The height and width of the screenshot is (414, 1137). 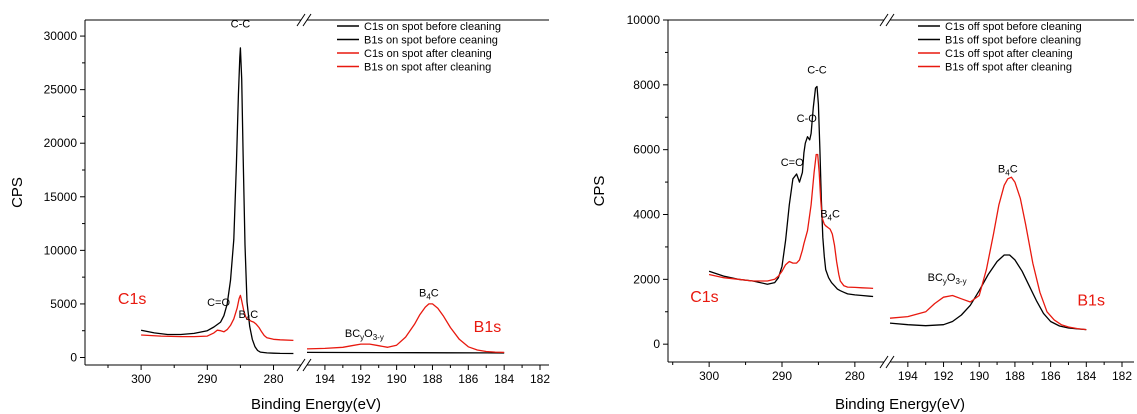 What do you see at coordinates (61, 250) in the screenshot?
I see `y-tick-label: 10000` at bounding box center [61, 250].